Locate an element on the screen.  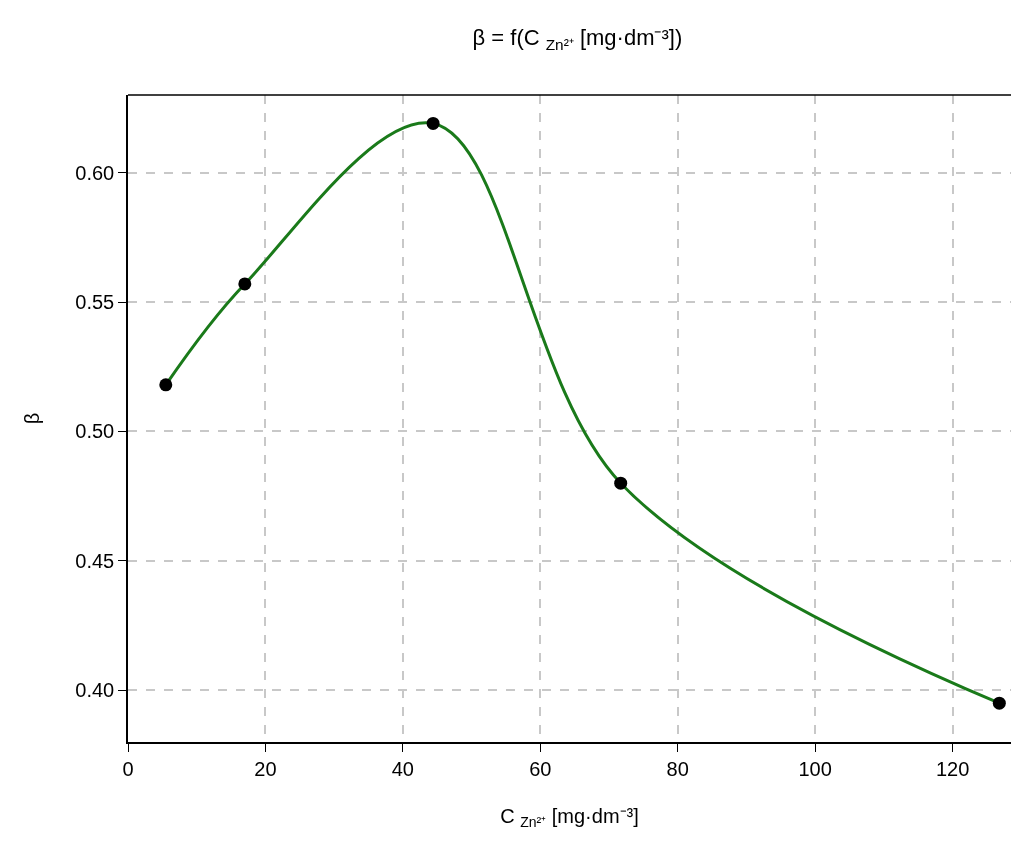
y-tick-label: 0.45 is located at coordinates (95, 560).